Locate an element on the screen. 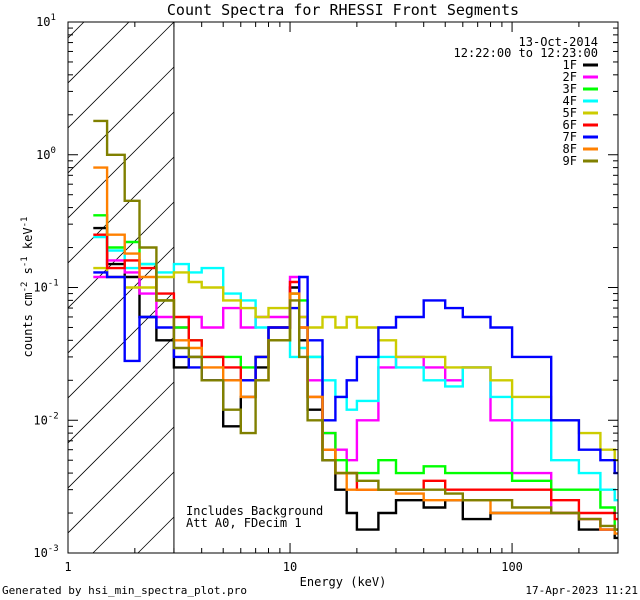 This screenshot has height=600, width=640. y-axis-label-part-1: counts cm is located at coordinates (28, 324).